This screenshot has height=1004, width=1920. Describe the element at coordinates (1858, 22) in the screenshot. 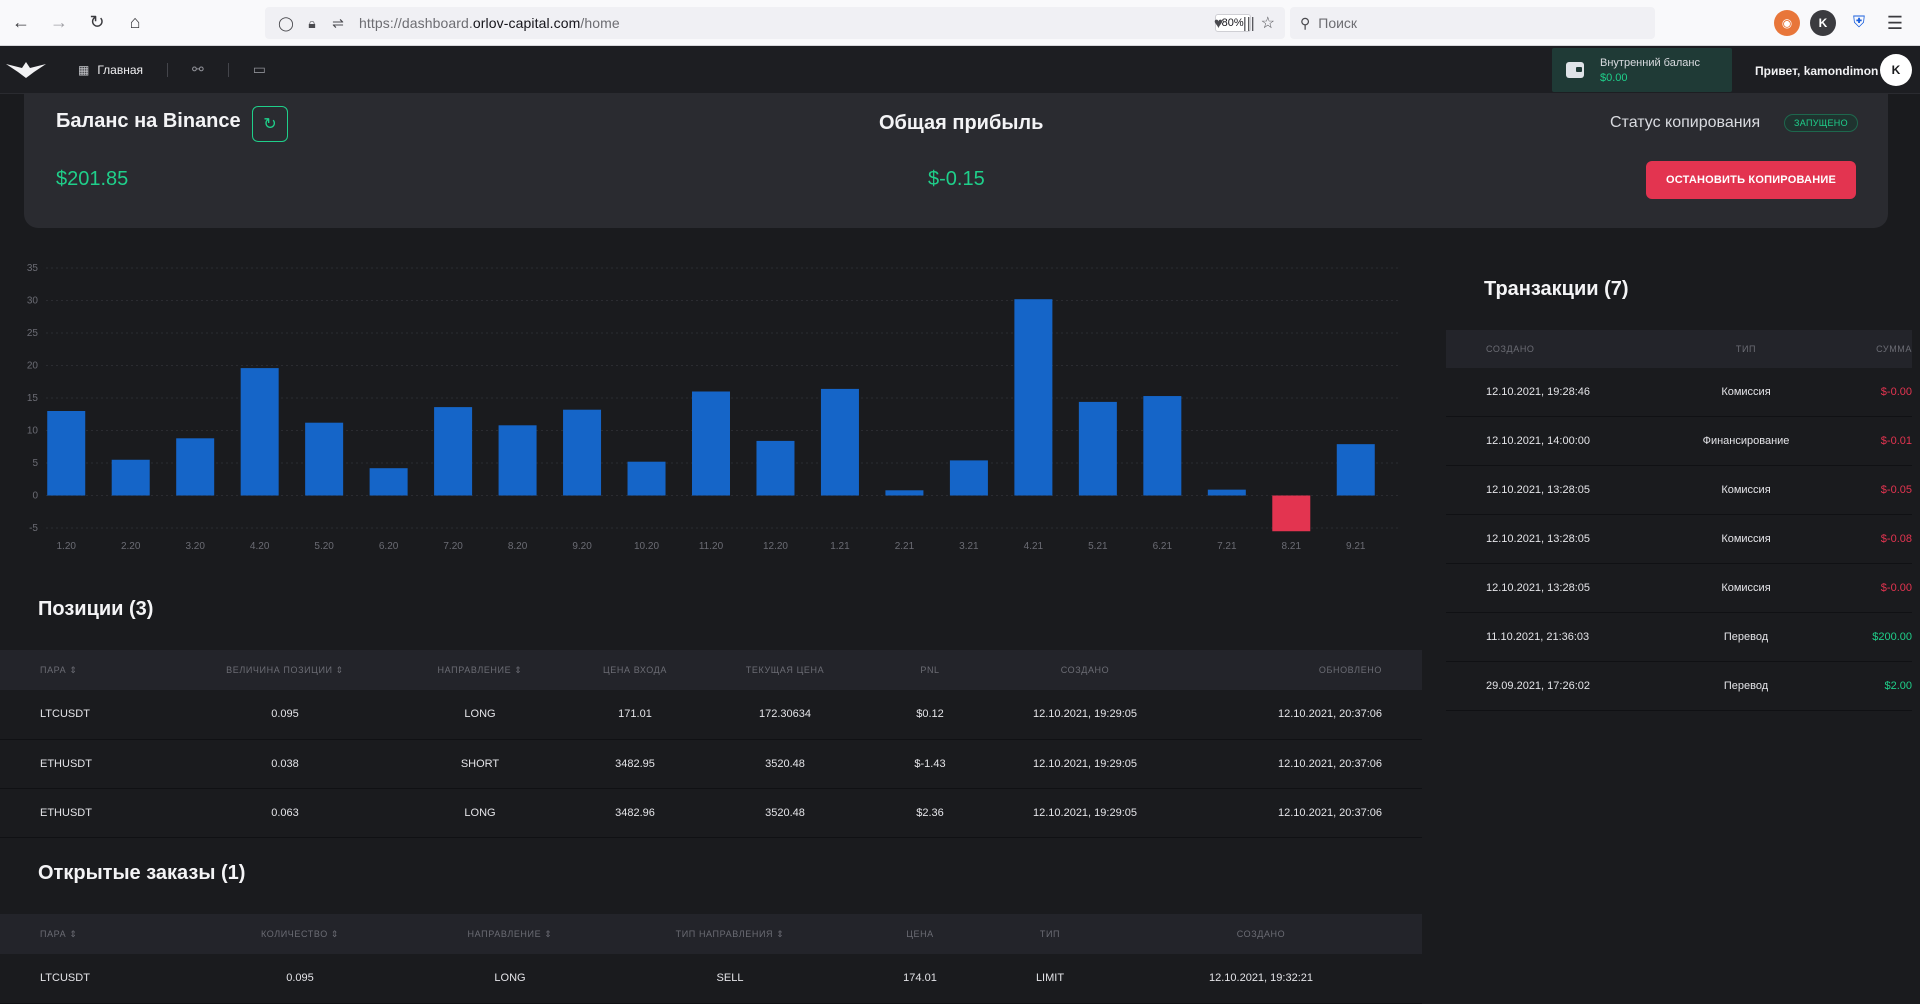

I see `bitwarden-icon: ⛨` at that location.